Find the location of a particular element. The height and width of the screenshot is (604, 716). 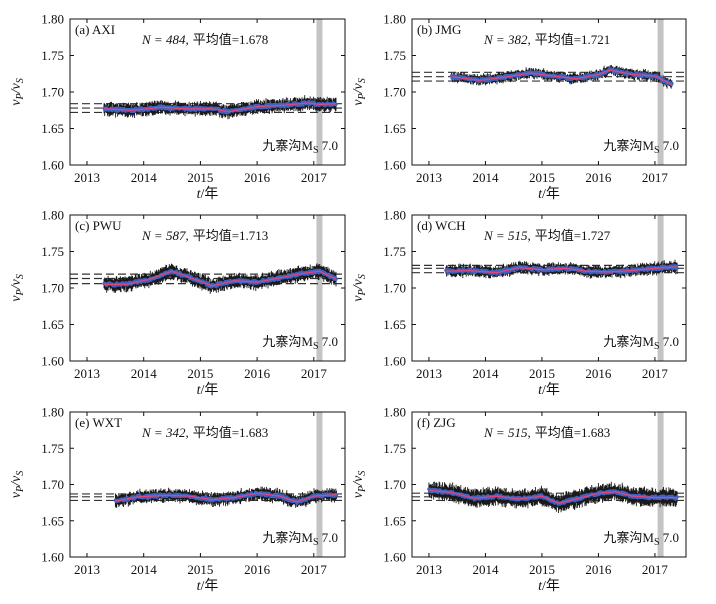

panel-1-xtick-label-2: 2014 is located at coordinates (144, 177).